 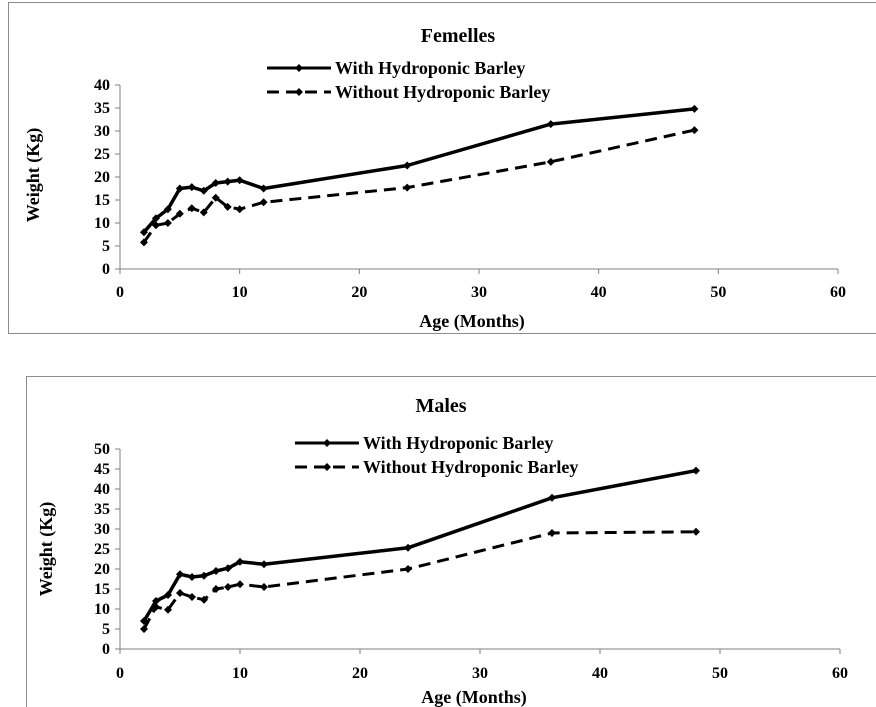 What do you see at coordinates (458, 36) in the screenshot?
I see `chart-title: Femelles` at bounding box center [458, 36].